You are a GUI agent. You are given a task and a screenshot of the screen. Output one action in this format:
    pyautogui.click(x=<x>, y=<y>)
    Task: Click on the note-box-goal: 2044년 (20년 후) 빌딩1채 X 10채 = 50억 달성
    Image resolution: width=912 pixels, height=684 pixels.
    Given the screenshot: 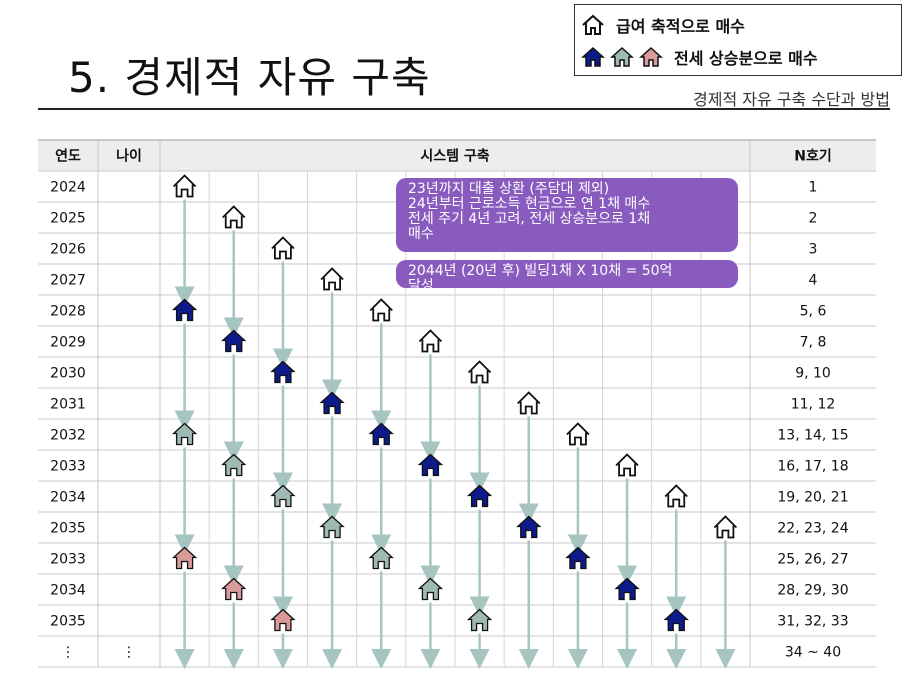 What is the action you would take?
    pyautogui.click(x=567, y=274)
    